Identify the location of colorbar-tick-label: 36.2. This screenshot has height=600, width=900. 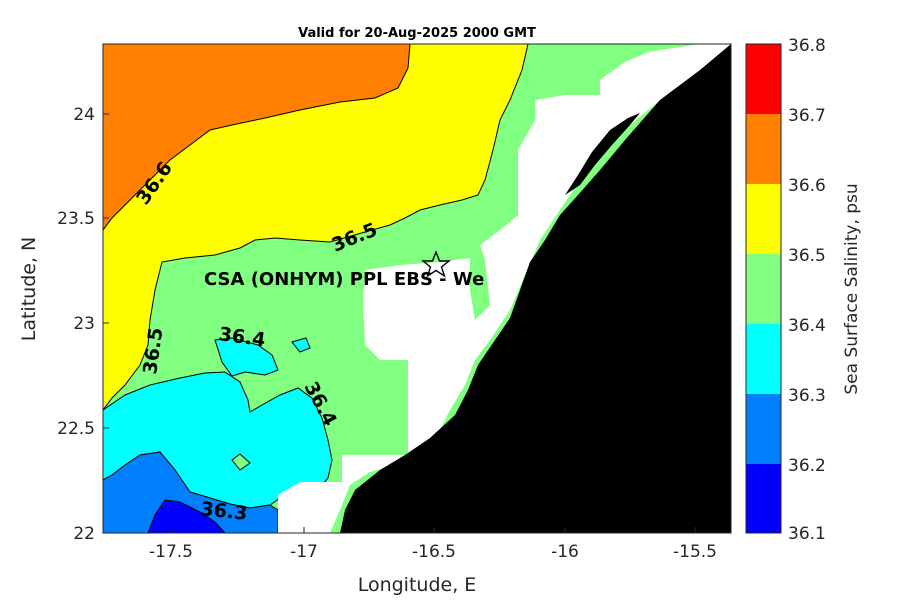
(807, 466).